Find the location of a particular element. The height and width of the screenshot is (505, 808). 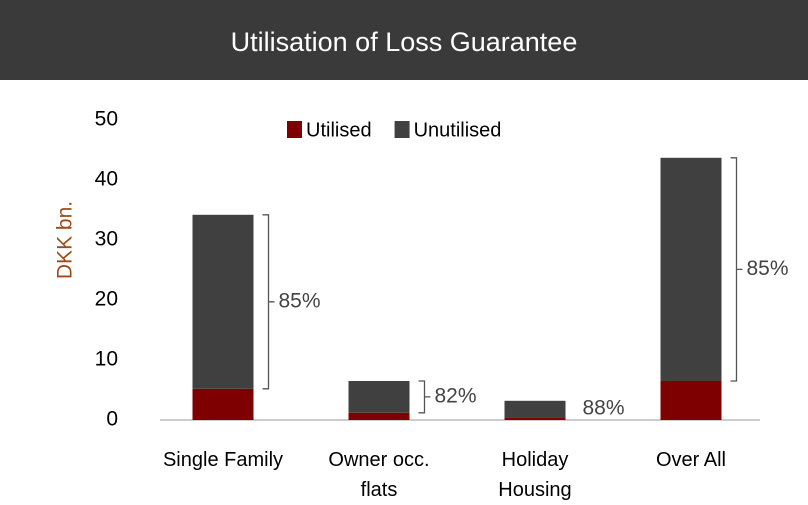

annotation: 82% is located at coordinates (456, 395).